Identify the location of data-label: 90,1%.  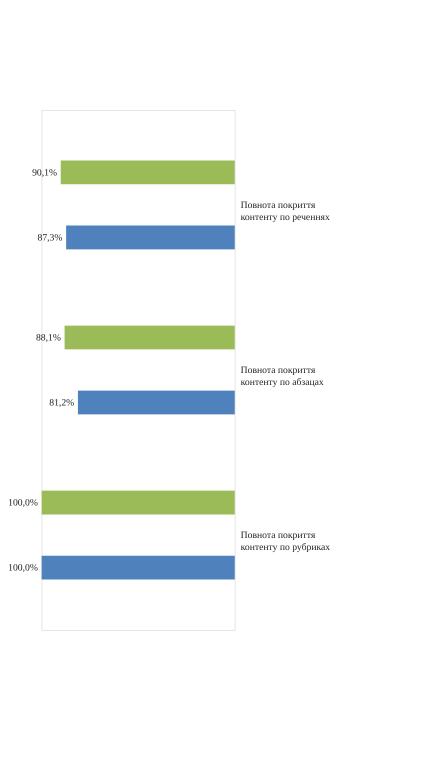
(45, 172).